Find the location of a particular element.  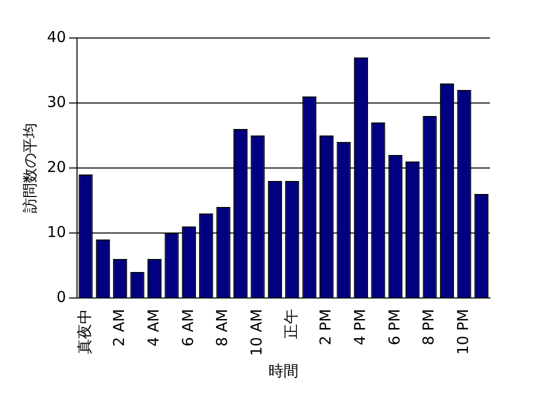

x-tick-label: 2 PM is located at coordinates (325, 327).